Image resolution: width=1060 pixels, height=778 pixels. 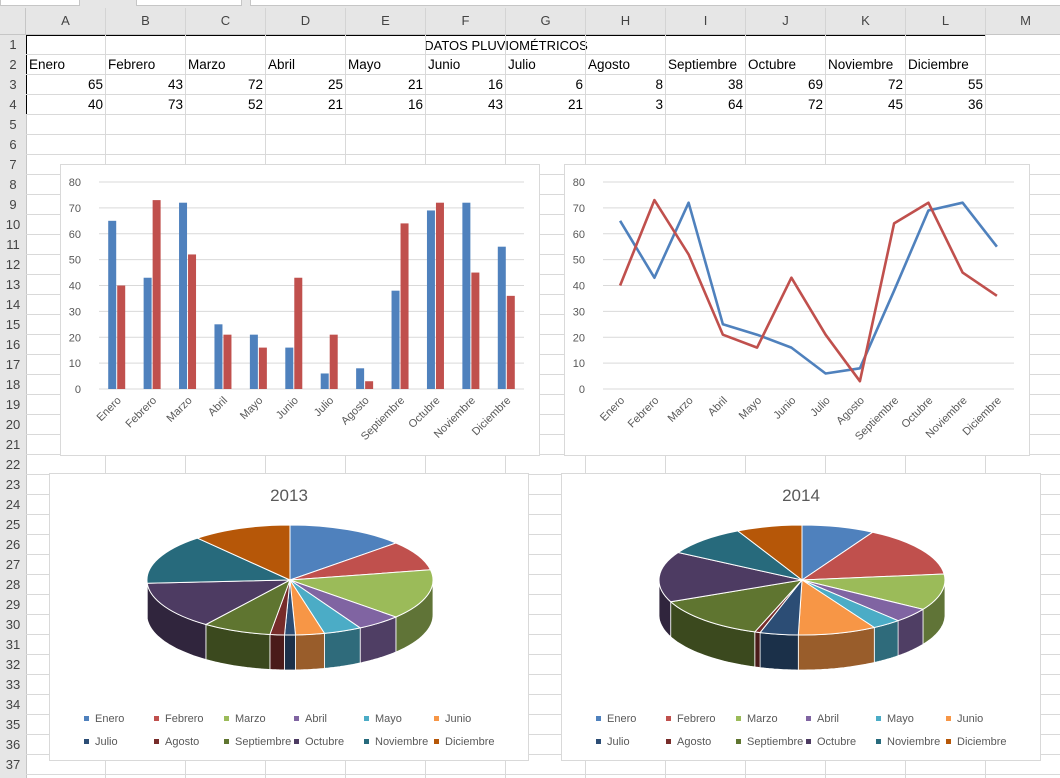 I want to click on data-cell-row4: 72, so click(x=786, y=105).